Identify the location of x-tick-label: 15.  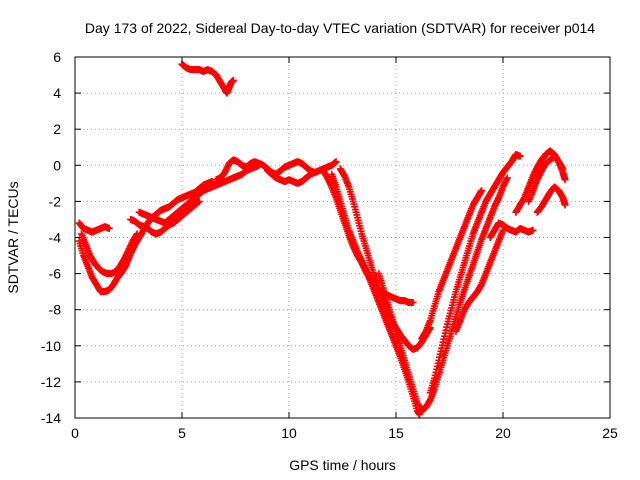
(396, 433).